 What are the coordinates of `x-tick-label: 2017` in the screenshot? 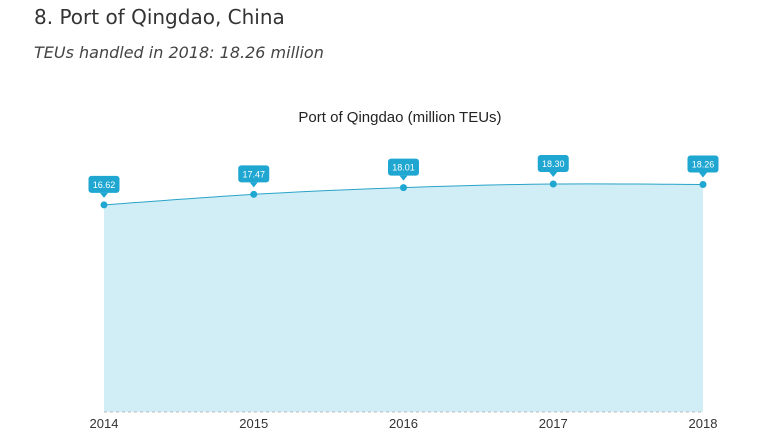 It's located at (553, 423).